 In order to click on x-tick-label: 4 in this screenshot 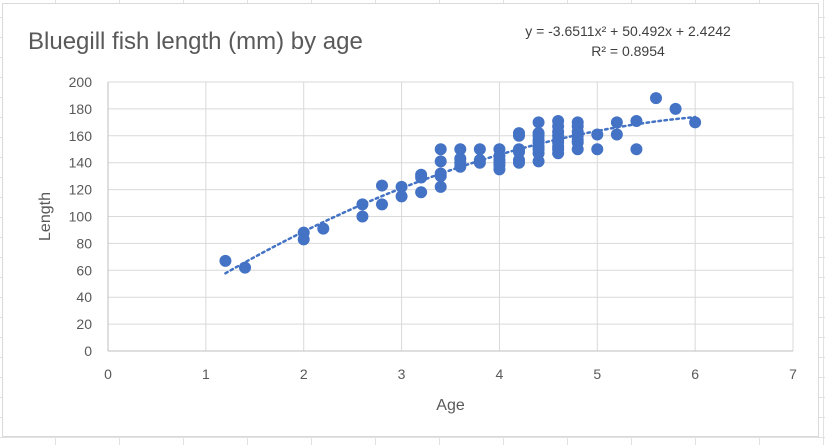, I will do `click(500, 374)`.